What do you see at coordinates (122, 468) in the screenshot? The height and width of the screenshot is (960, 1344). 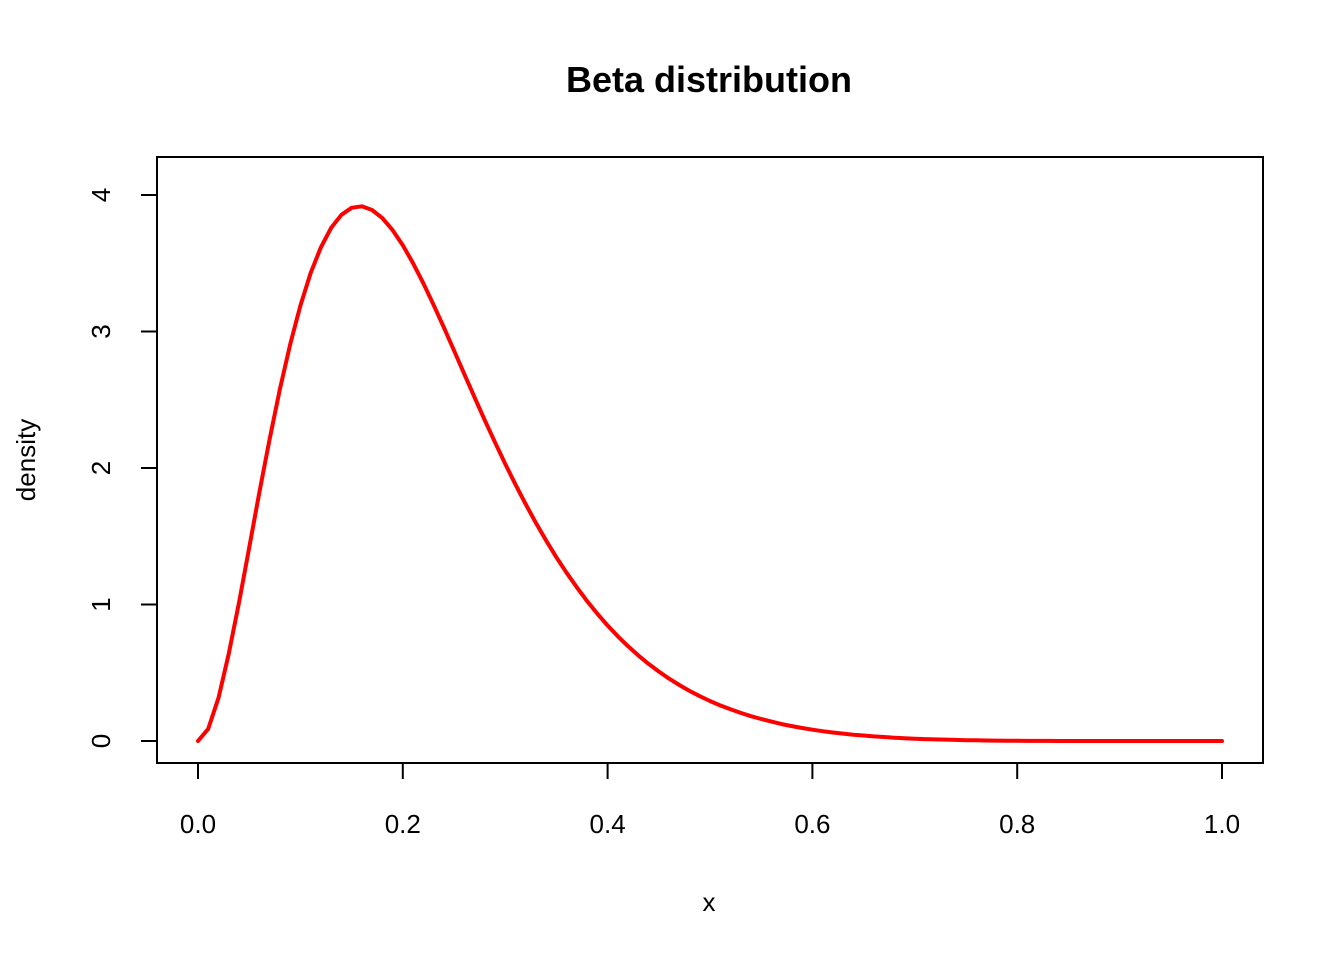 I see `y-axis: 0 1 2 3 4` at bounding box center [122, 468].